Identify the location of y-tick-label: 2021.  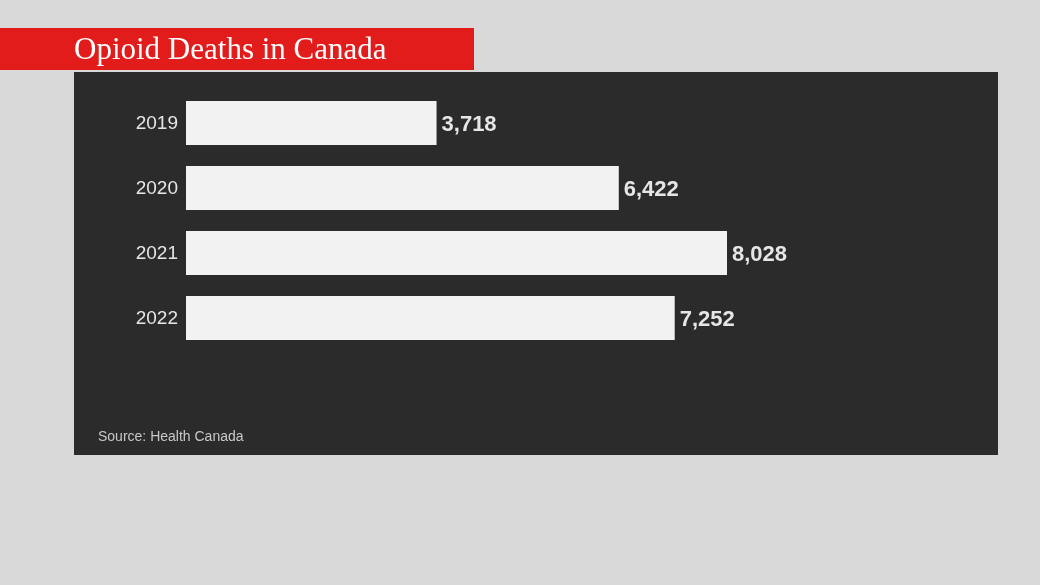
(156, 253).